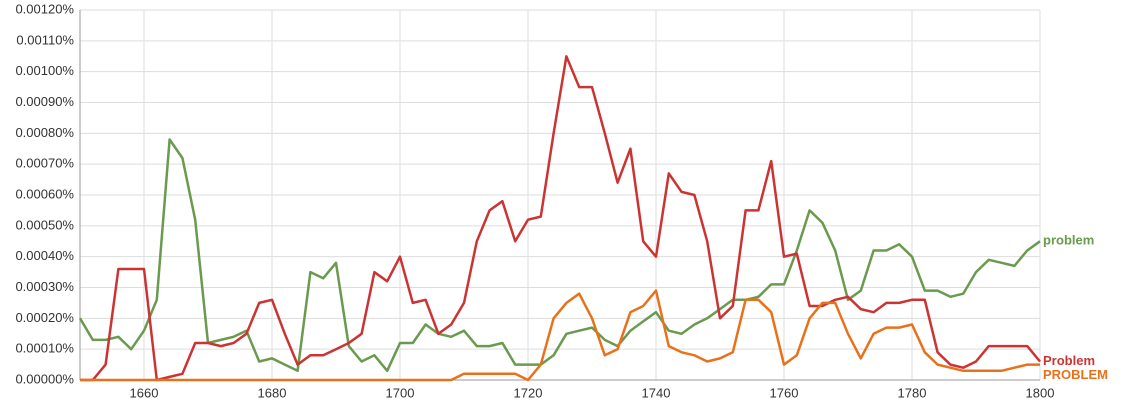 This screenshot has width=1123, height=406. What do you see at coordinates (1040, 392) in the screenshot?
I see `x-tick-label: 1800` at bounding box center [1040, 392].